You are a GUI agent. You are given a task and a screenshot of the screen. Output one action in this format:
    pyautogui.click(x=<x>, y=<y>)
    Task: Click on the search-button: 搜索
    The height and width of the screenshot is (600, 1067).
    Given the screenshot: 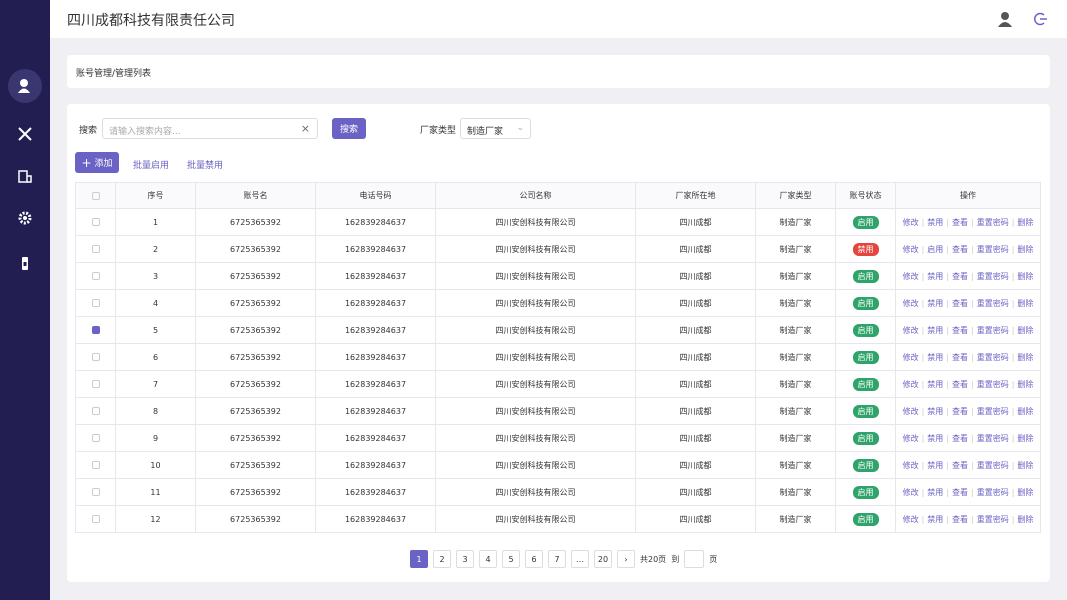 What is the action you would take?
    pyautogui.click(x=349, y=128)
    